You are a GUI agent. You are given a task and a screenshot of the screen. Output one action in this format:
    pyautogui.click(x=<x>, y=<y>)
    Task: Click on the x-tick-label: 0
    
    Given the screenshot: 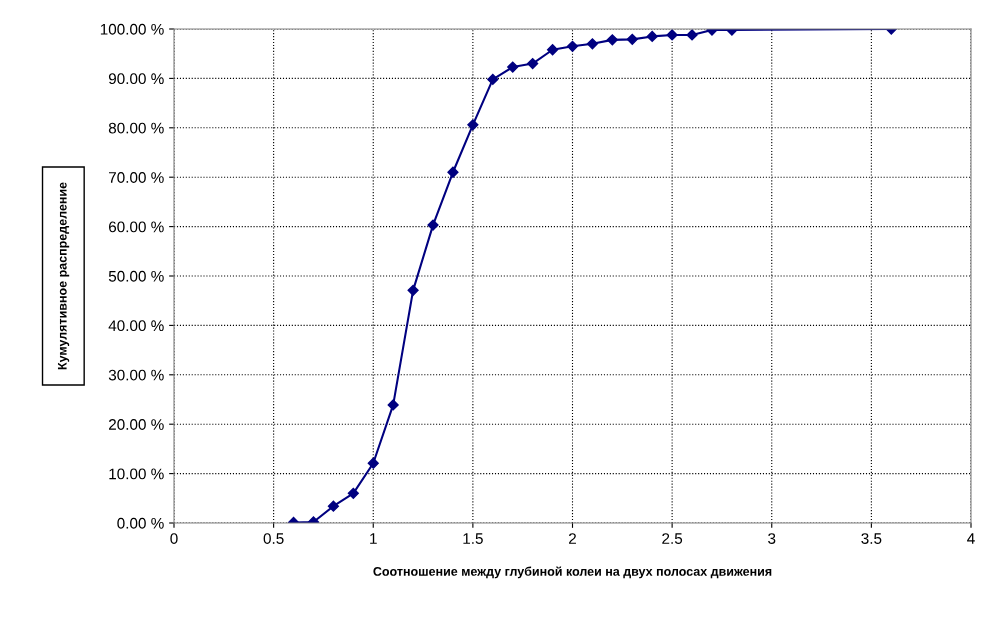 What is the action you would take?
    pyautogui.click(x=174, y=538)
    